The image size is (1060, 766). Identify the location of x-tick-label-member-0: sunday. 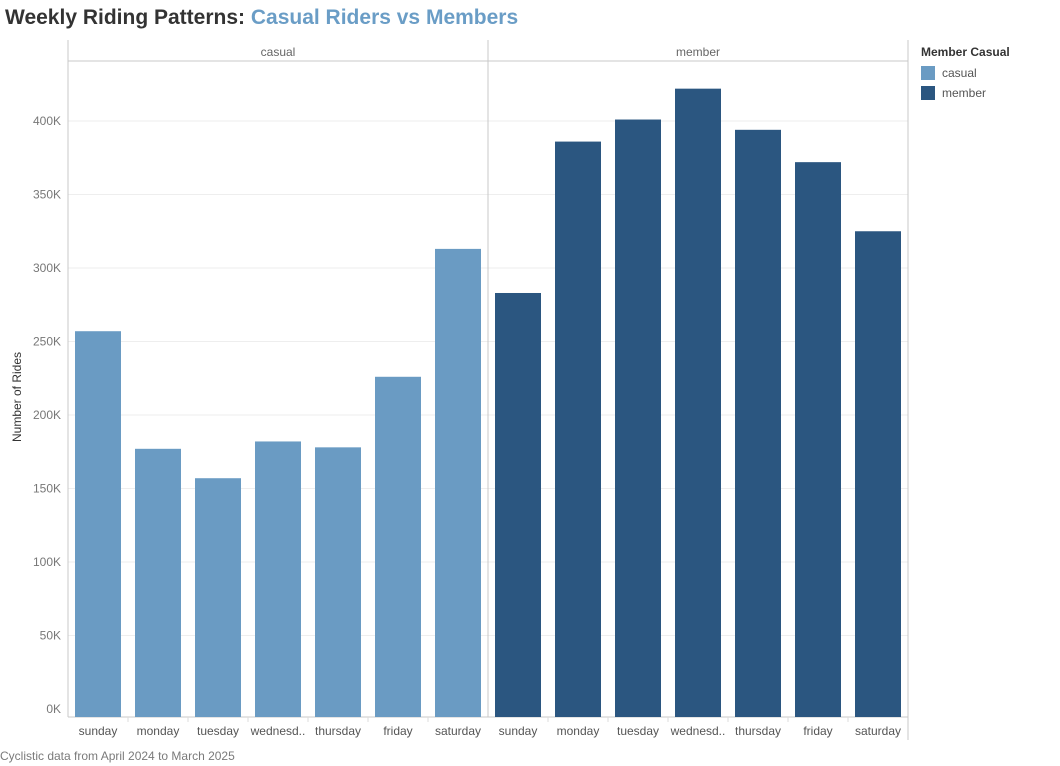
(518, 731).